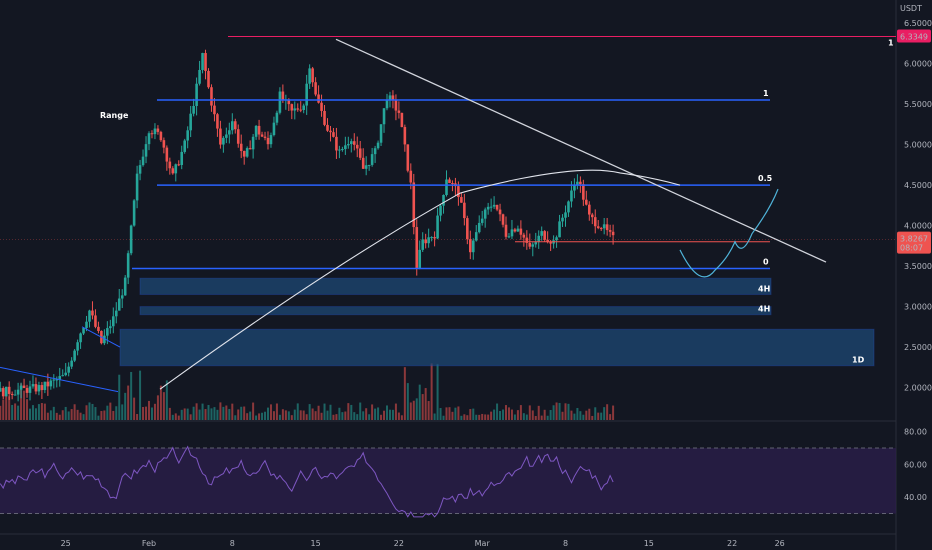  I want to click on time-tick-label: 8, so click(565, 543).